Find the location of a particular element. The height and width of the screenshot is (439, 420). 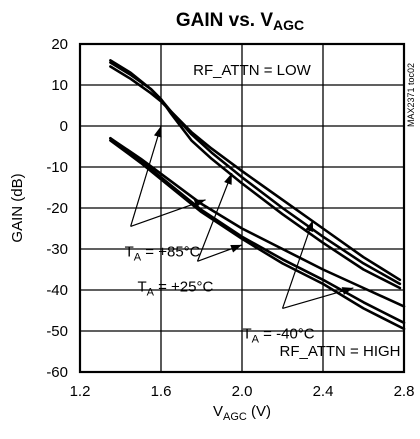

x-axis-label-main: V is located at coordinates (218, 411).